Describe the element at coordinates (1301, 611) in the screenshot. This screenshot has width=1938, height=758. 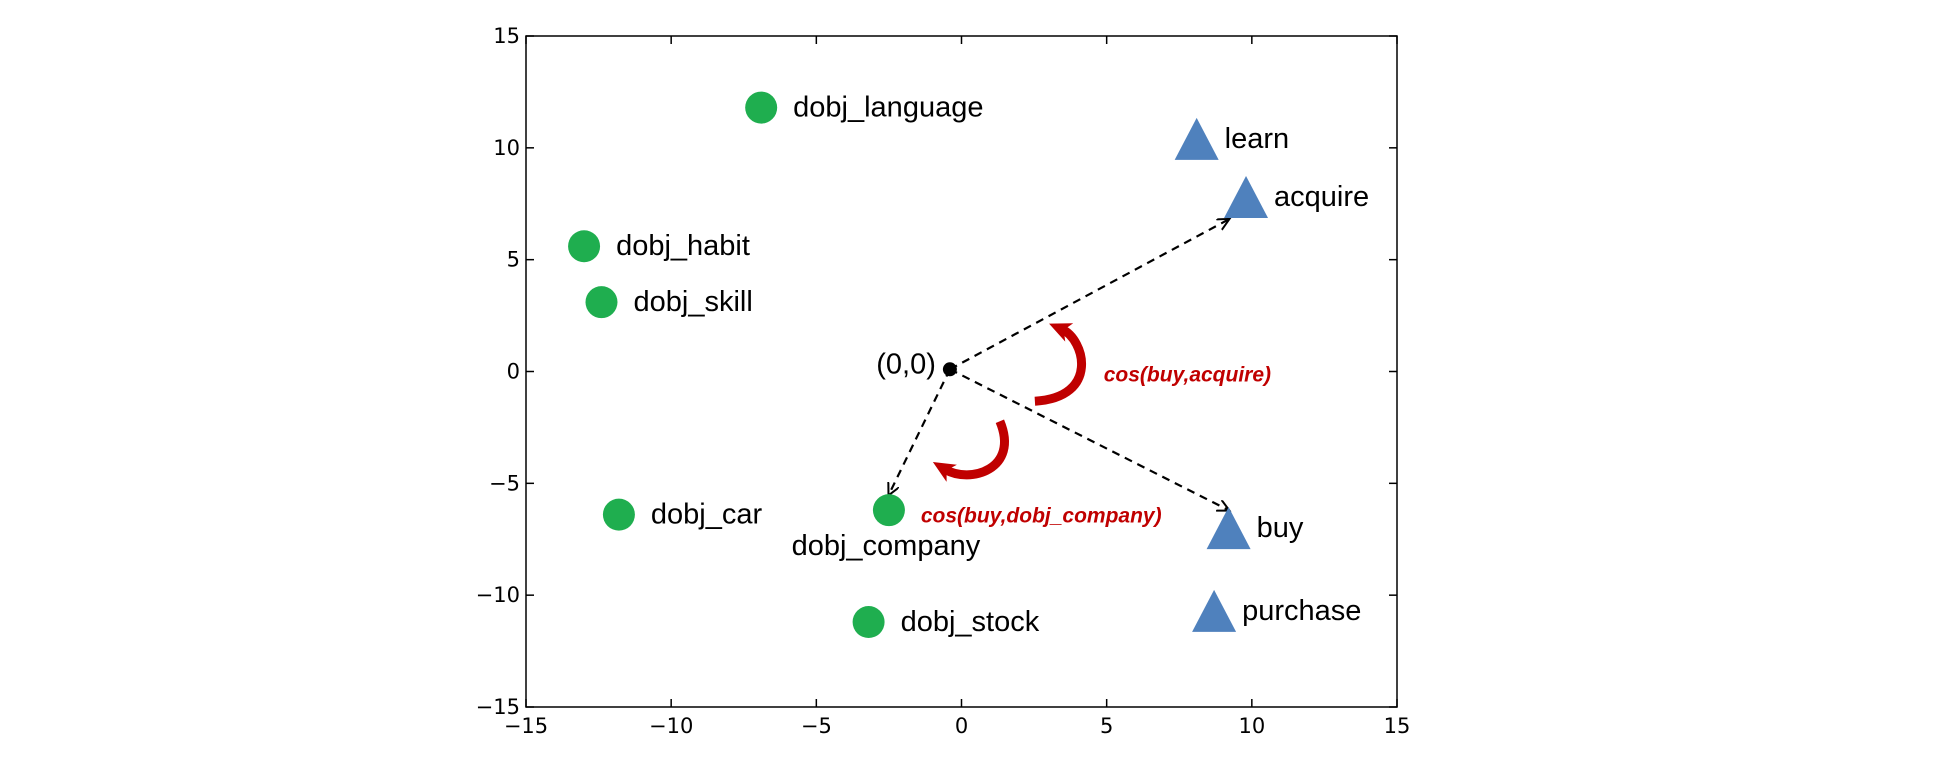
I see `point-label: purchase` at that location.